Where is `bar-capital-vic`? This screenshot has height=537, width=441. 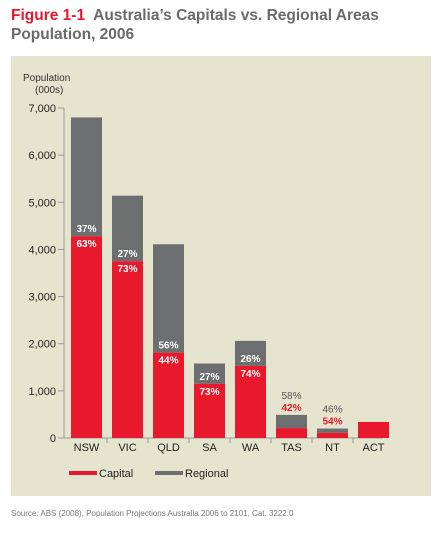 bar-capital-vic is located at coordinates (127, 349).